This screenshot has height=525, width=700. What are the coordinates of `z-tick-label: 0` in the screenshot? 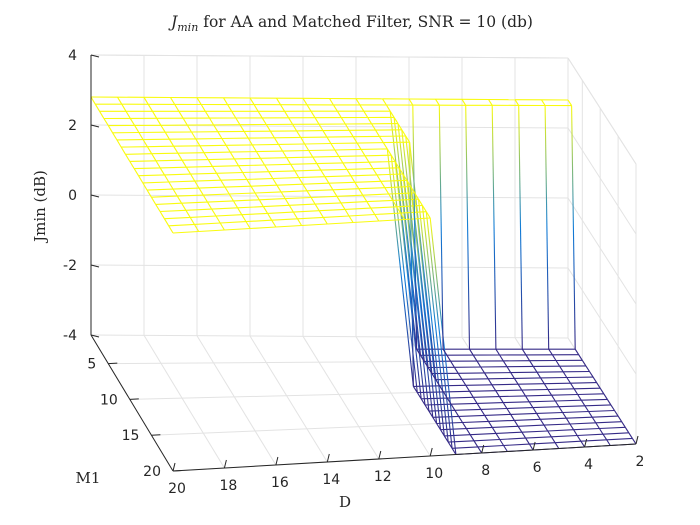 It's located at (72, 196).